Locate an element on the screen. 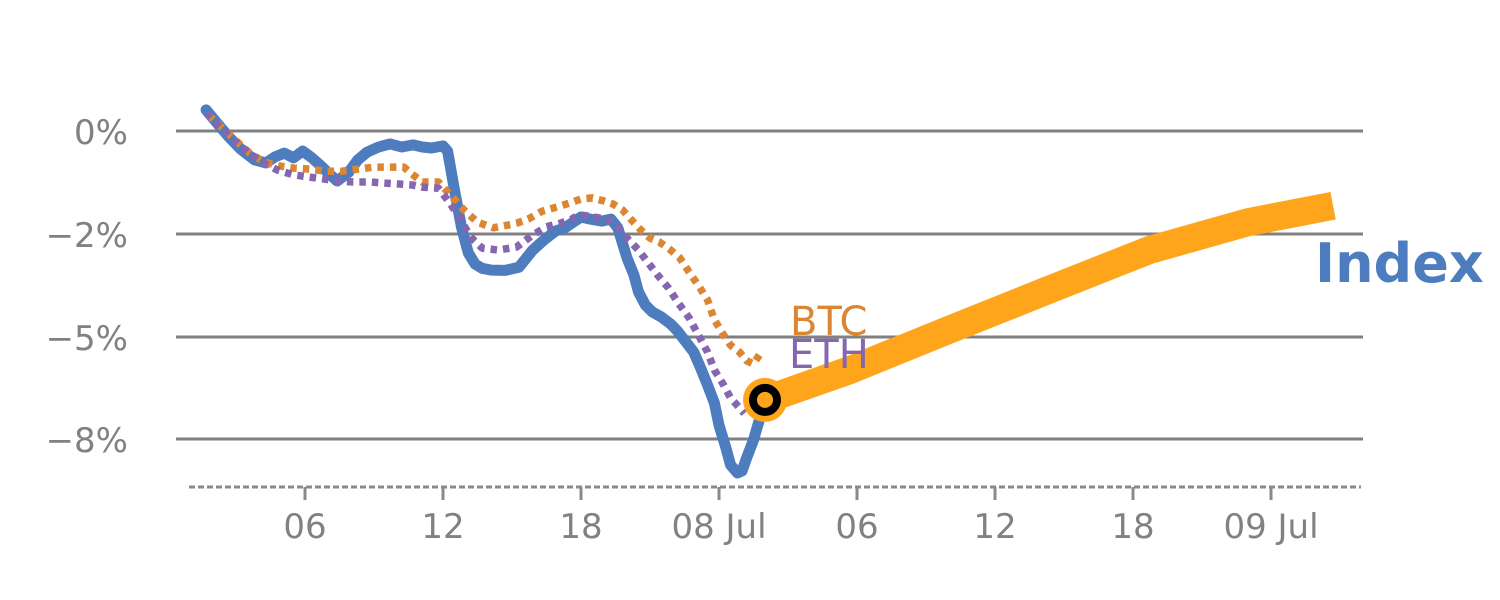 The image size is (1500, 600). y-tick-label: −5% is located at coordinates (87, 339).